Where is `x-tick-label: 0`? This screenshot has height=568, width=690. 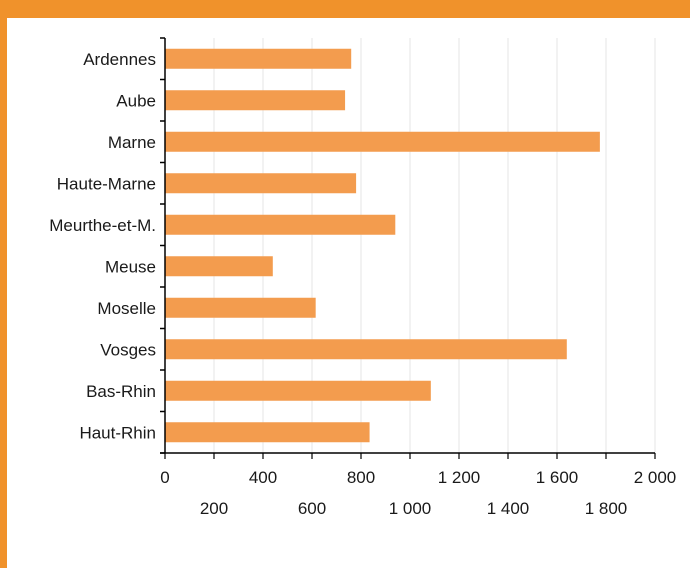
x-tick-label: 0 is located at coordinates (164, 477).